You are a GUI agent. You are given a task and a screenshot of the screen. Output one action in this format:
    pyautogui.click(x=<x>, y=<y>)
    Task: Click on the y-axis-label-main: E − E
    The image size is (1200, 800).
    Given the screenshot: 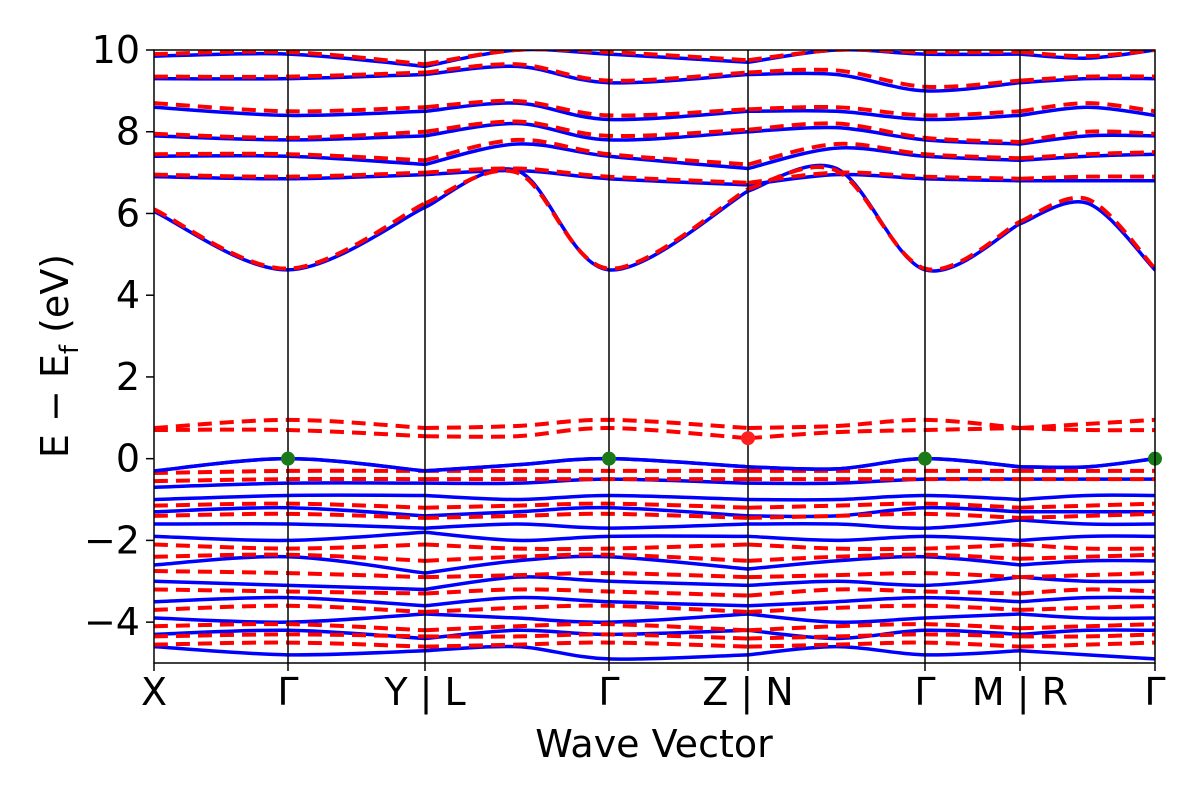 What is the action you would take?
    pyautogui.click(x=55, y=406)
    